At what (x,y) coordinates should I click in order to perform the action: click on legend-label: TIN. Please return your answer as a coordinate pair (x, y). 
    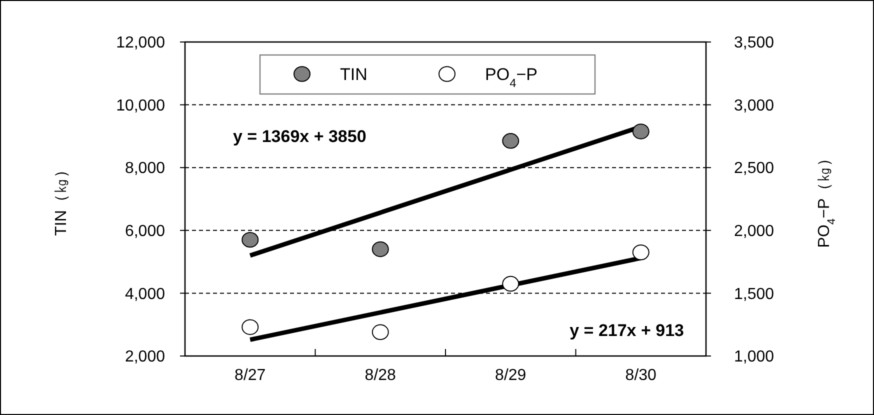
    Looking at the image, I should click on (354, 74).